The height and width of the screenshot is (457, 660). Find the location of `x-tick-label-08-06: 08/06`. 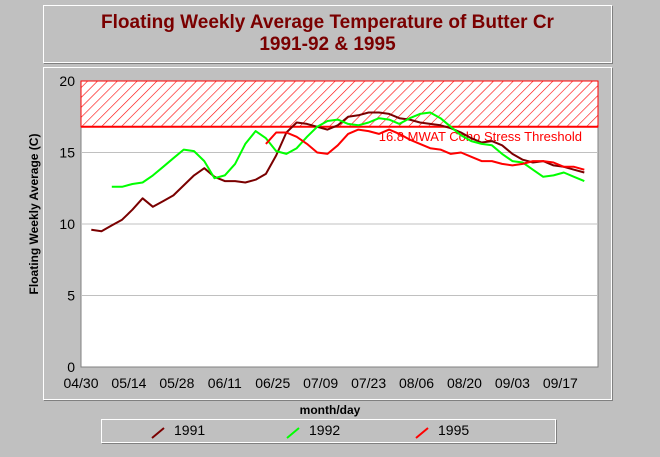

x-tick-label-08-06: 08/06 is located at coordinates (416, 383).